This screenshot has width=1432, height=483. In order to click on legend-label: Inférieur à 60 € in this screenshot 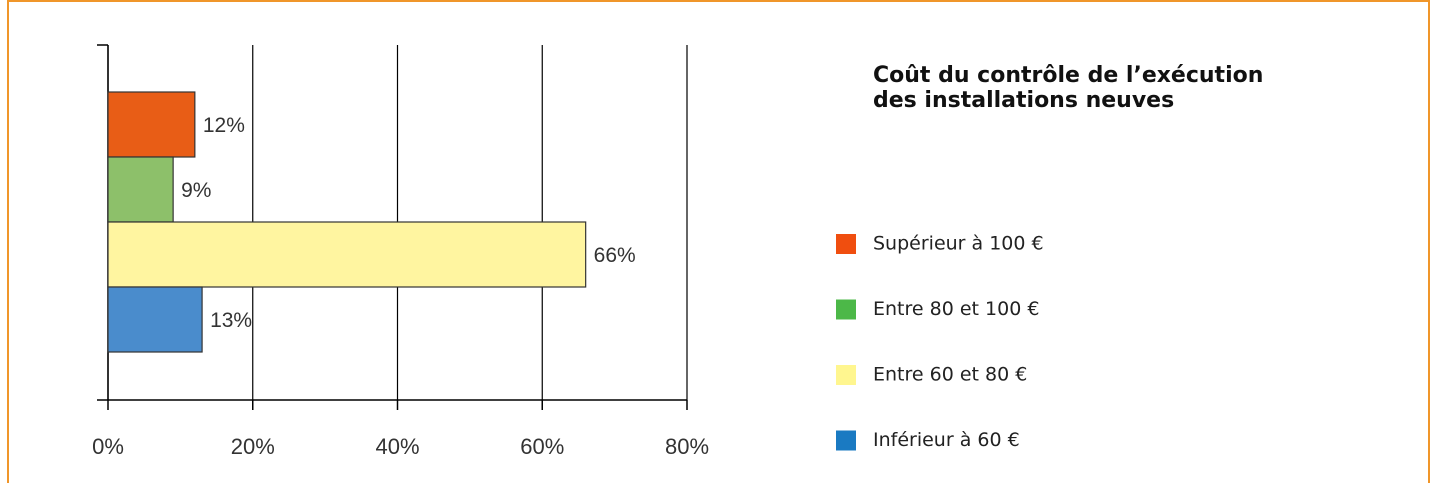, I will do `click(946, 440)`.